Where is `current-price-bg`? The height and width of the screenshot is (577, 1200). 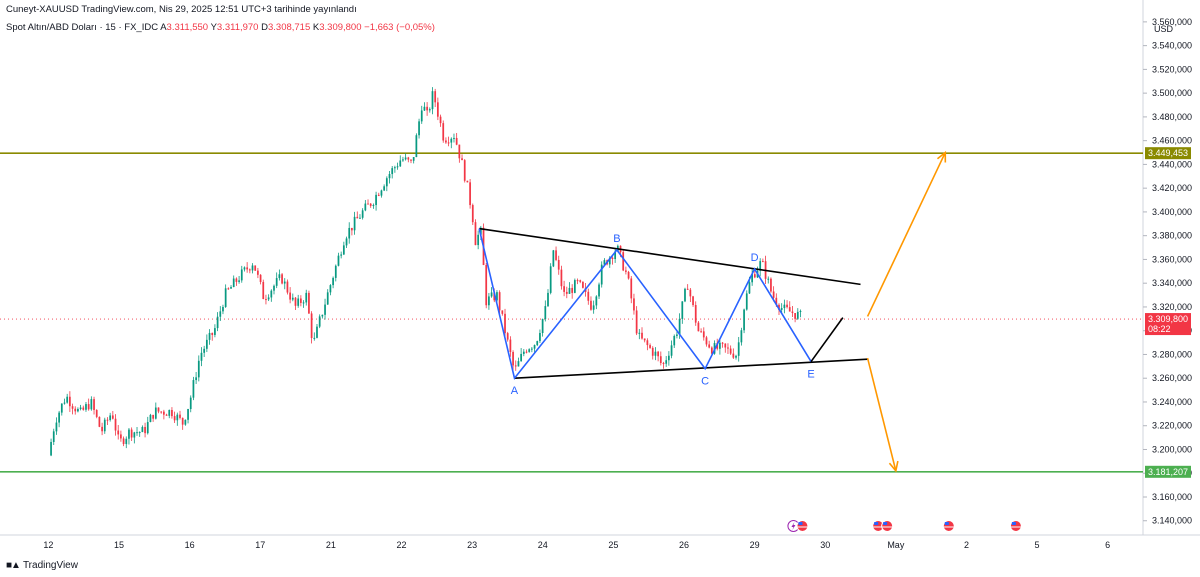 current-price-bg is located at coordinates (1168, 324).